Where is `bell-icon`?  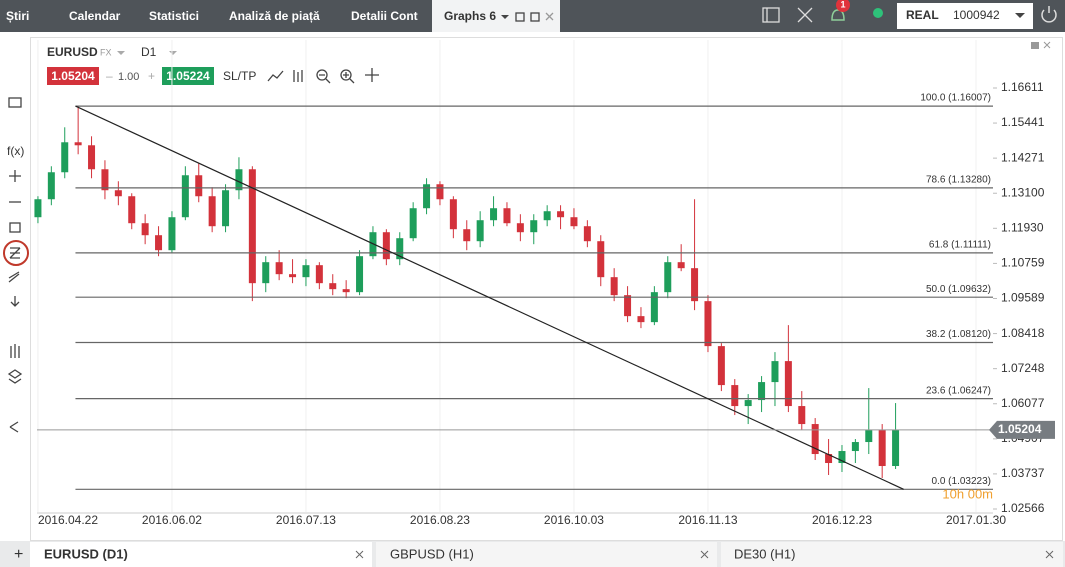
bell-icon is located at coordinates (838, 15).